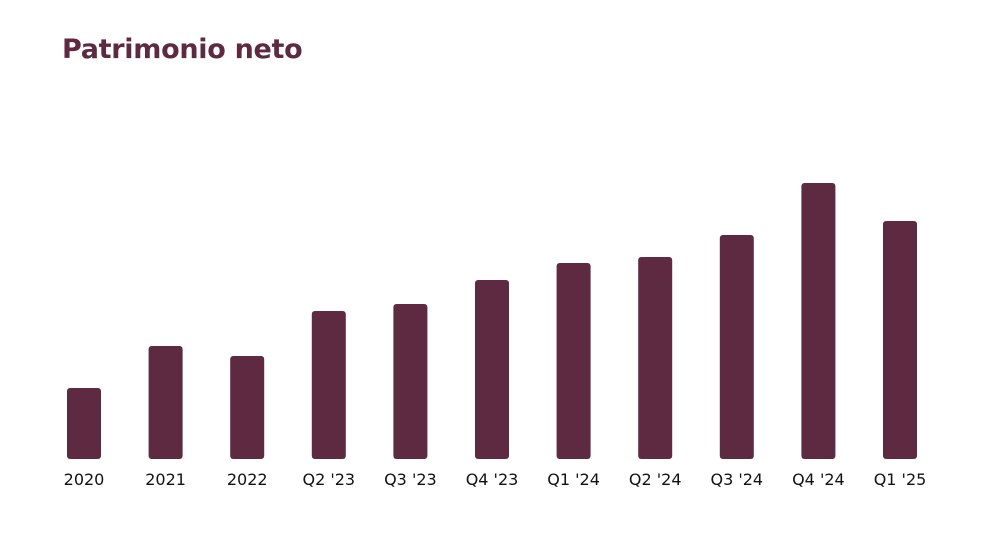  Describe the element at coordinates (736, 479) in the screenshot. I see `x-tick-label: Q3 '24` at that location.